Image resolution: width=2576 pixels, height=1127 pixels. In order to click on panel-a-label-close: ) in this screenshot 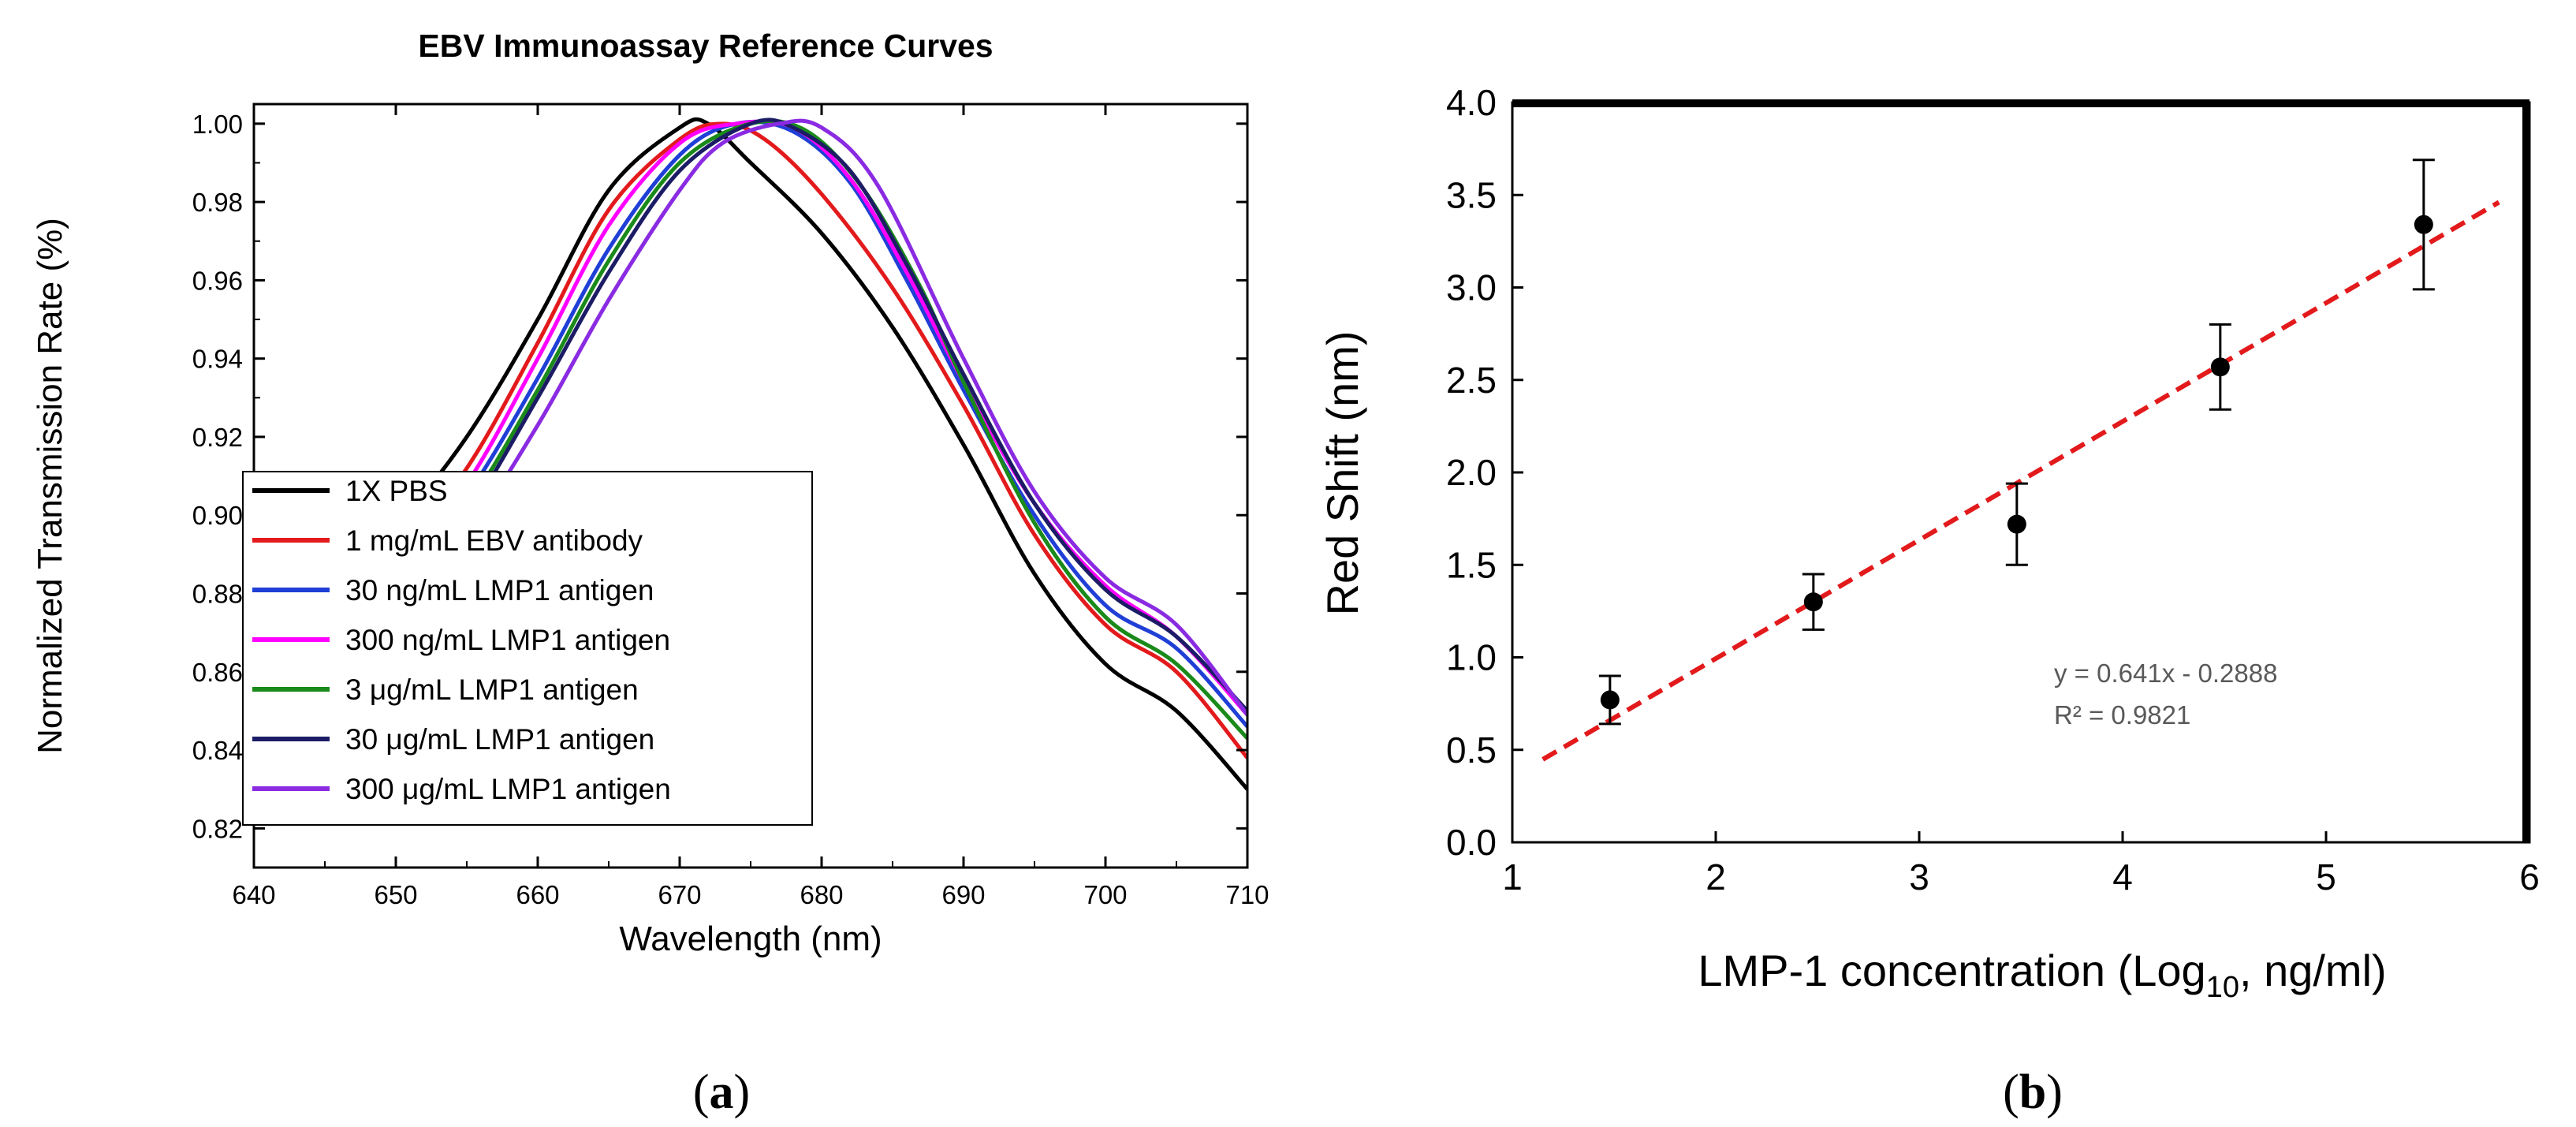, I will do `click(743, 1092)`.